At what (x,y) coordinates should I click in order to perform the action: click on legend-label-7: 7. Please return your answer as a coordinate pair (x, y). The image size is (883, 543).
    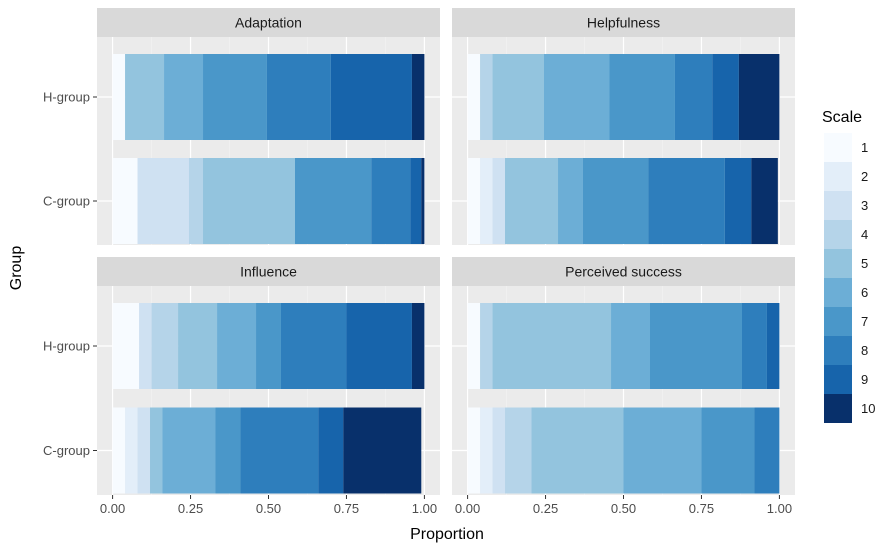
    Looking at the image, I should click on (864, 321).